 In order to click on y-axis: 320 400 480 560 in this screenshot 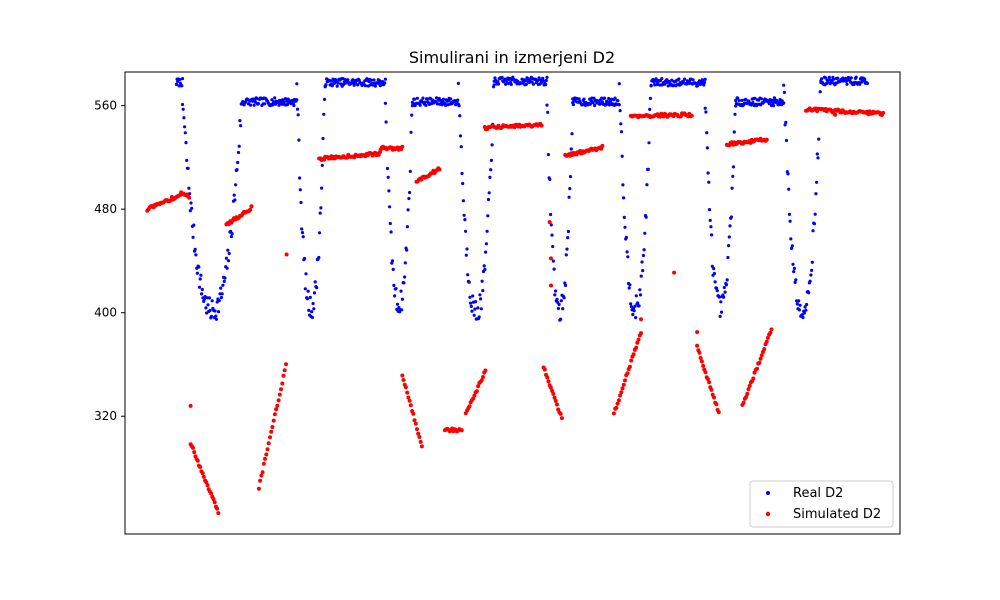, I will do `click(109, 261)`.